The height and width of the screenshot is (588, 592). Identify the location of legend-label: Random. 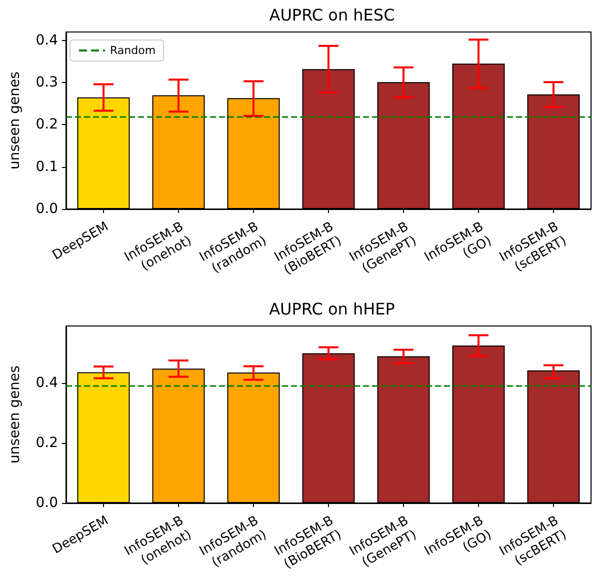
(133, 50).